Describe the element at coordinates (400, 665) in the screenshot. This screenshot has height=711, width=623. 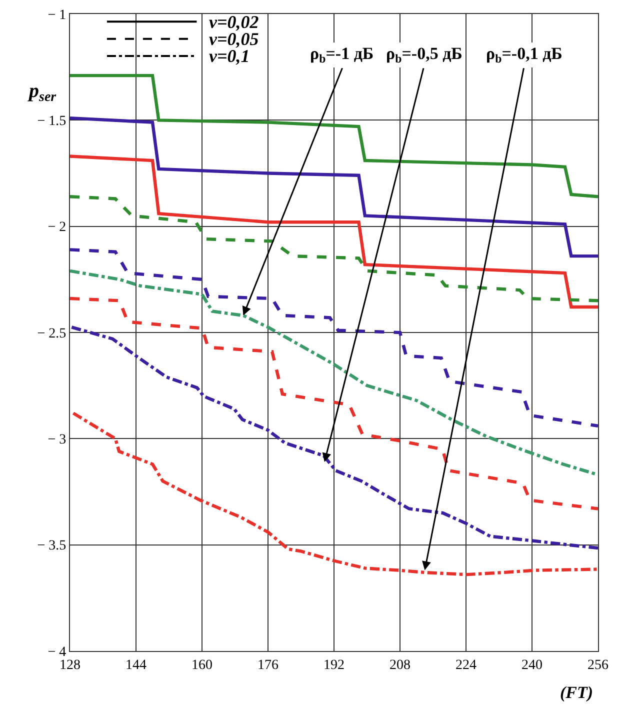
I see `x-tick-label: 208` at that location.